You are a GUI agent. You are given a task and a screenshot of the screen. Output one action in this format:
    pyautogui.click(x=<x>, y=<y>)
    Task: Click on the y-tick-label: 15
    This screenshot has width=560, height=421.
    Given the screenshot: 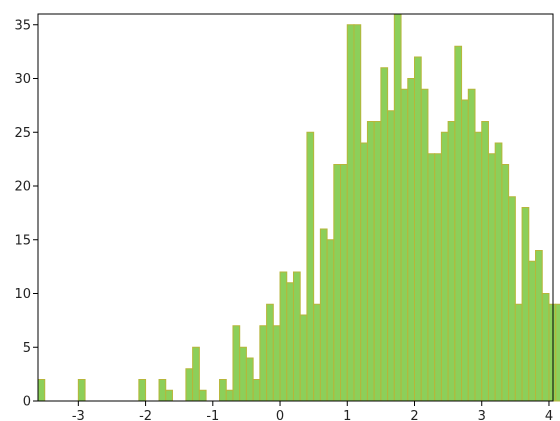 What is the action you would take?
    pyautogui.click(x=22, y=240)
    